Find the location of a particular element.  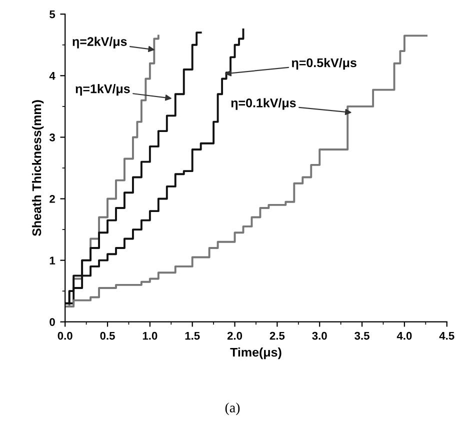

x-tick-label: 2.0 is located at coordinates (234, 336).